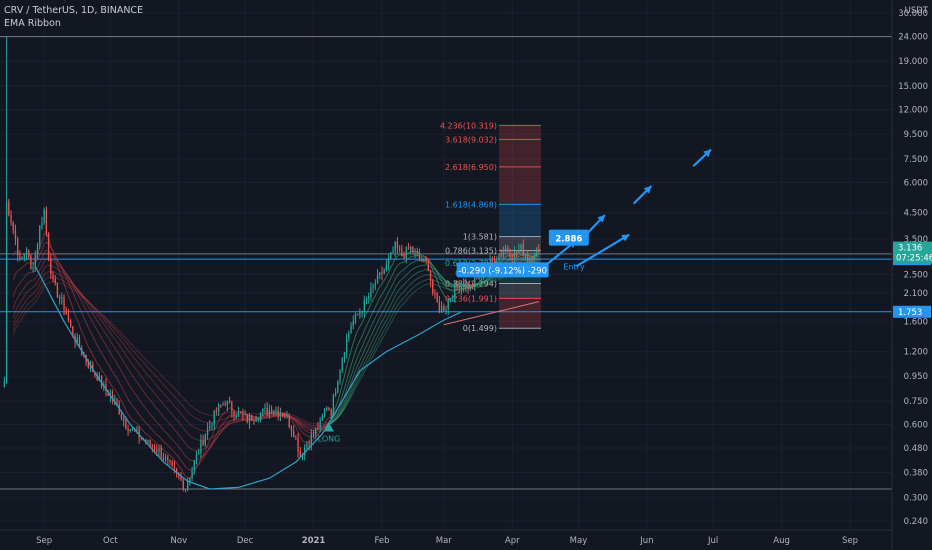 Image resolution: width=932 pixels, height=550 pixels. I want to click on long-label: LONG, so click(329, 439).